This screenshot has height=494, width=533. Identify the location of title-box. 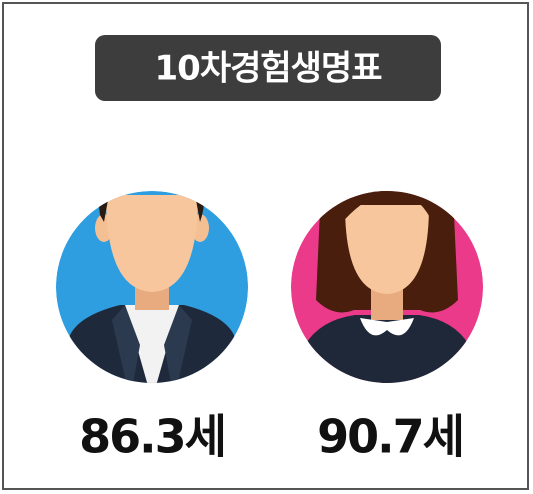
(268, 68).